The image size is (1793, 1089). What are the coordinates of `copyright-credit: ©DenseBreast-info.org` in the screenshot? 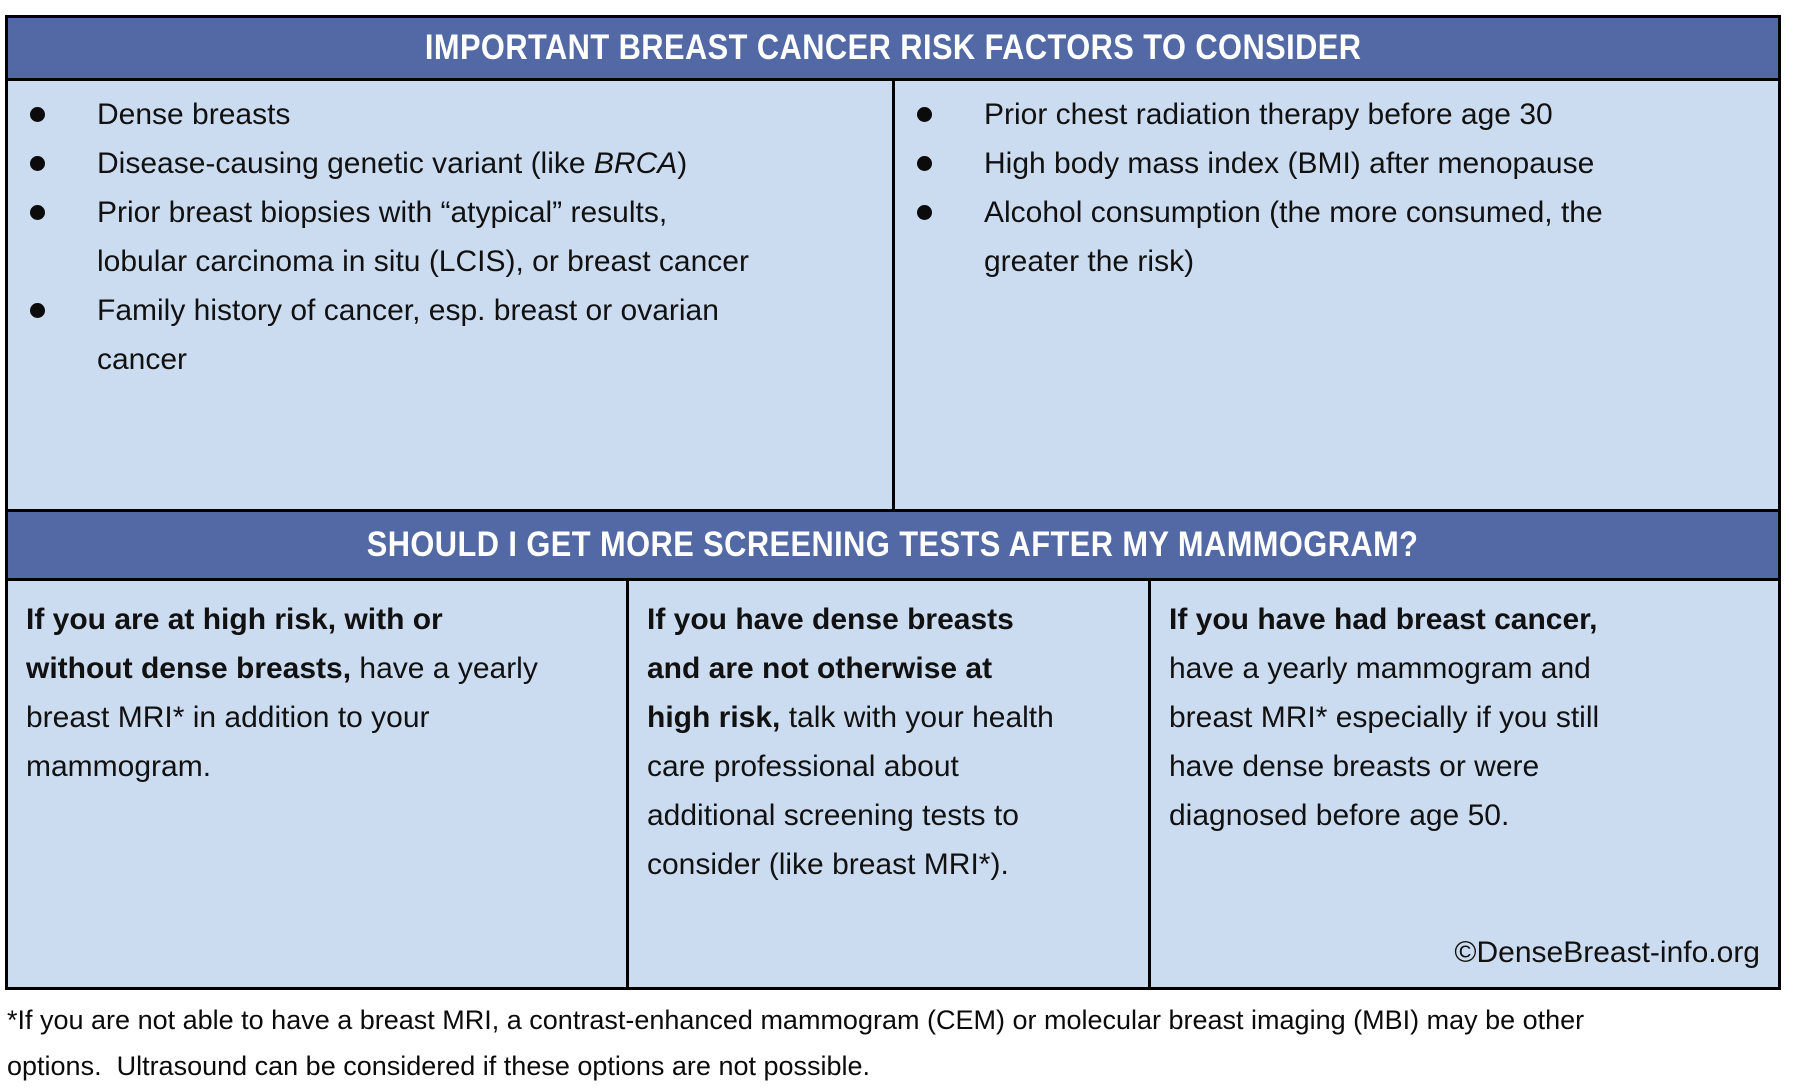 It's located at (1607, 952).